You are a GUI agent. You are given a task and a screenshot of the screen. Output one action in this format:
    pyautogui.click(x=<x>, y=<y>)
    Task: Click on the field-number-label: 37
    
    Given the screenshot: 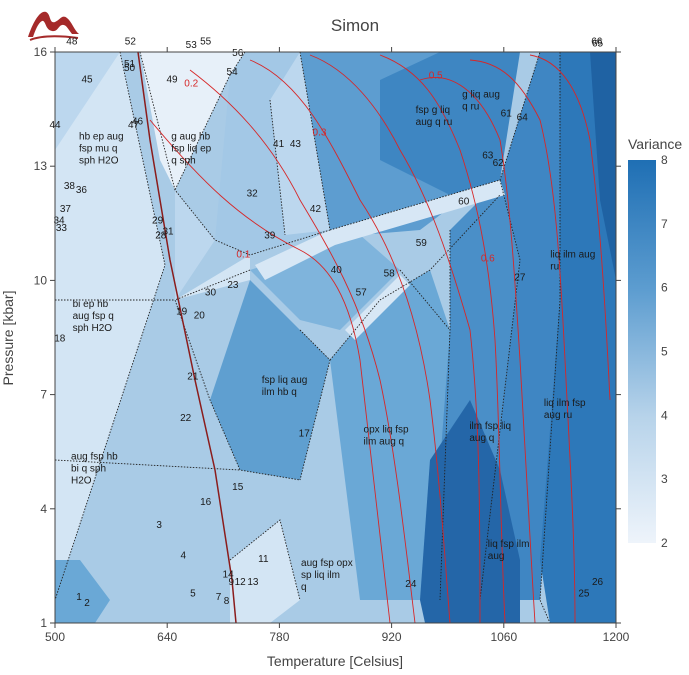 What is the action you would take?
    pyautogui.click(x=66, y=209)
    